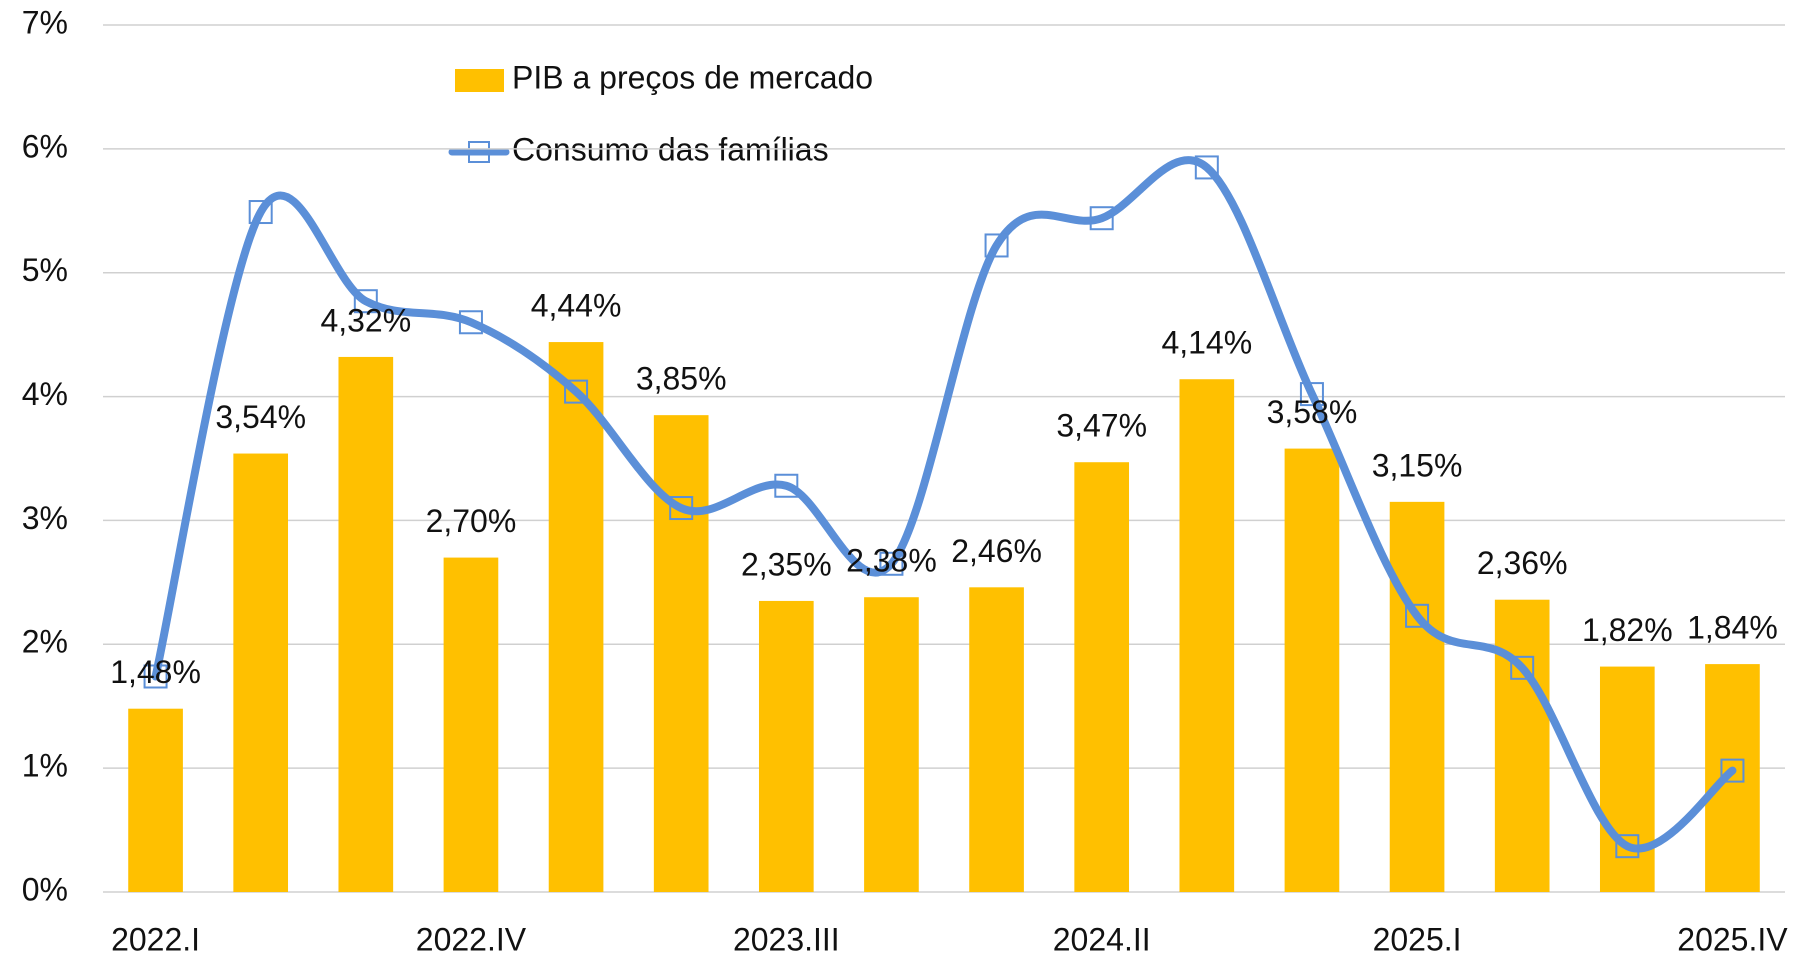 Image resolution: width=1805 pixels, height=960 pixels. I want to click on y-tick-label: 0%, so click(45, 889).